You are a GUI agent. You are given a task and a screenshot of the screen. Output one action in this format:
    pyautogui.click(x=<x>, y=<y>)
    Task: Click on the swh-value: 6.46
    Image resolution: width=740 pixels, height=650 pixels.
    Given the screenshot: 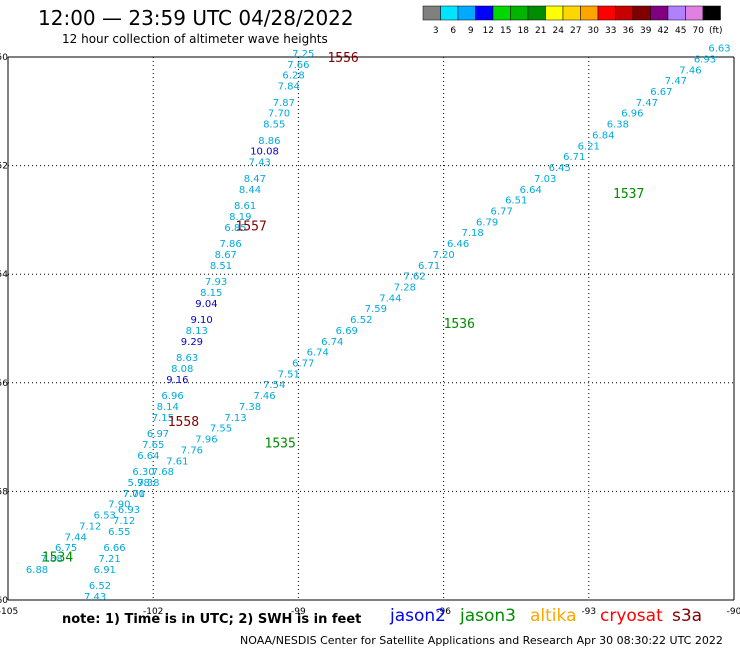 What is the action you would take?
    pyautogui.click(x=458, y=244)
    